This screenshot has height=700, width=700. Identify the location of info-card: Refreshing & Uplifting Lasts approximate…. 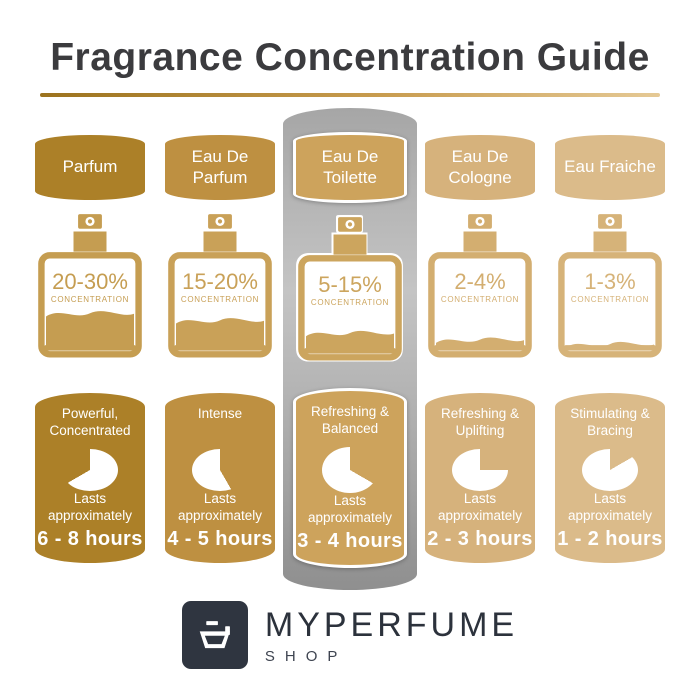
(480, 478).